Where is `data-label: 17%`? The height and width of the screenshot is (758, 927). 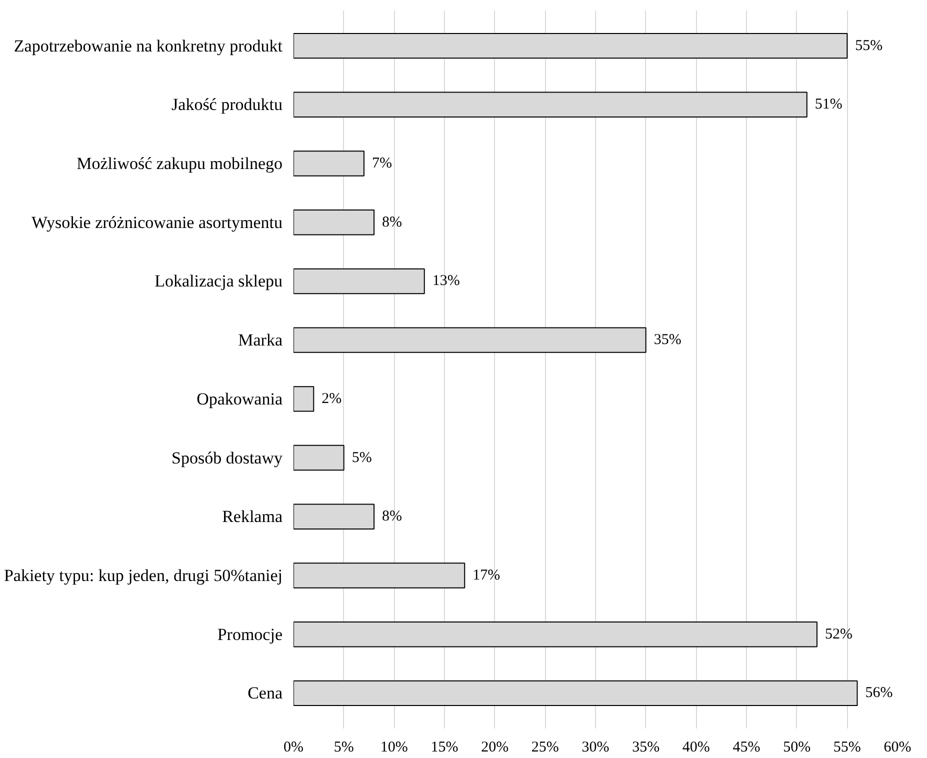
data-label: 17% is located at coordinates (486, 575).